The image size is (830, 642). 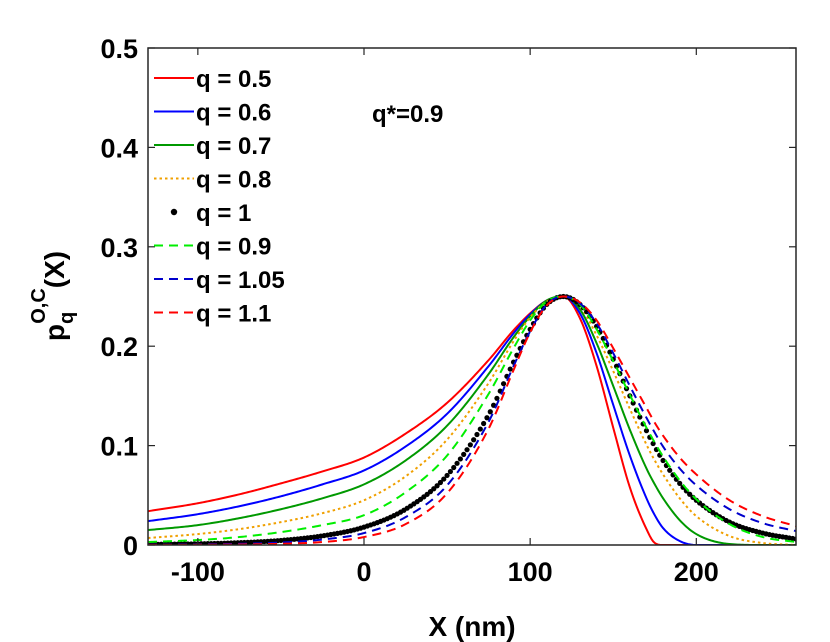 What do you see at coordinates (119, 447) in the screenshot?
I see `y-tick-label: 0.1` at bounding box center [119, 447].